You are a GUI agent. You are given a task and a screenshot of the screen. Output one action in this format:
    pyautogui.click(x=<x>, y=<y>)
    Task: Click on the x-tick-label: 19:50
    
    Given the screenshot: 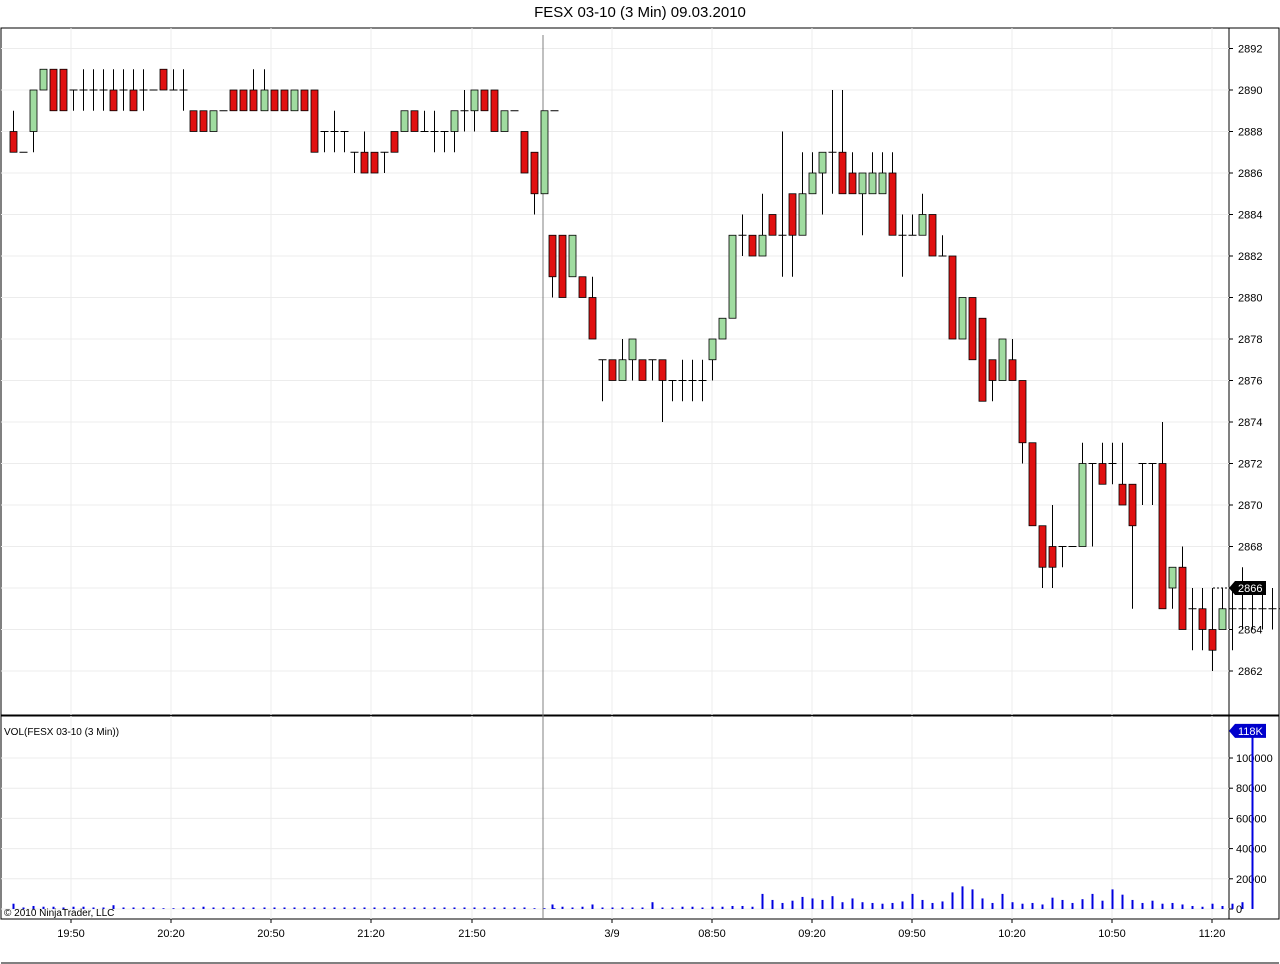 What is the action you would take?
    pyautogui.click(x=71, y=934)
    